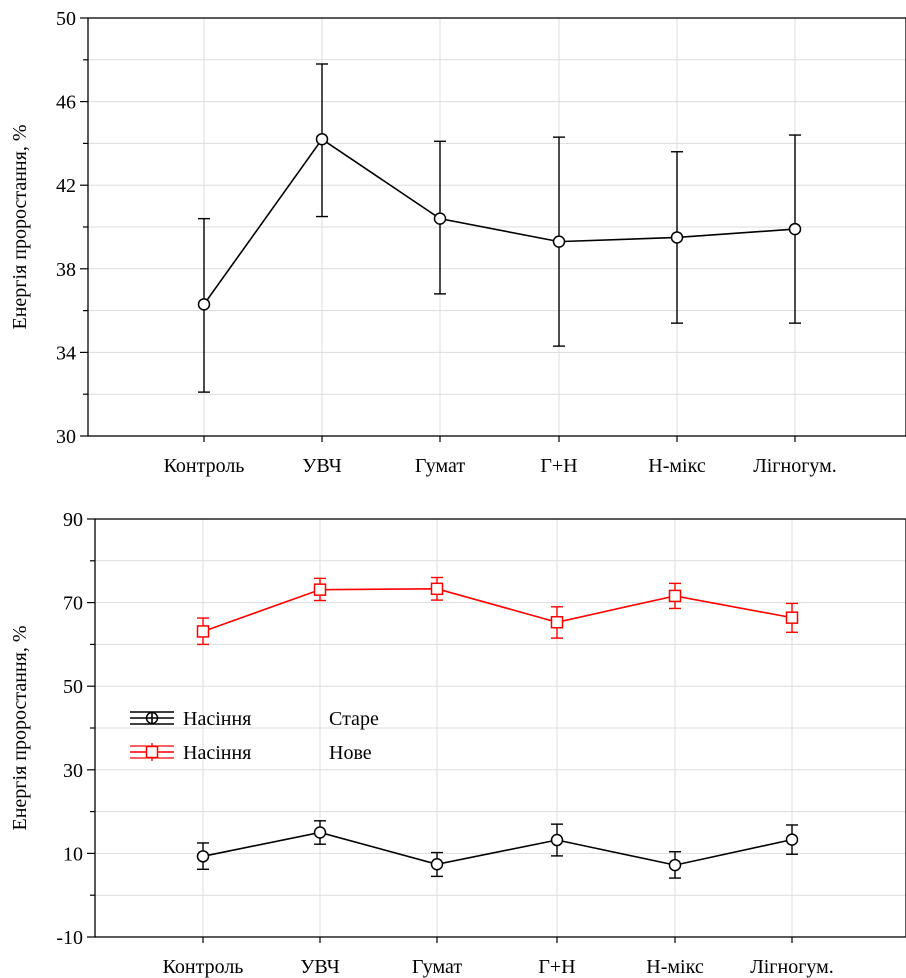 This screenshot has height=978, width=906. What do you see at coordinates (66, 270) in the screenshot?
I see `y-tick-label: 38` at bounding box center [66, 270].